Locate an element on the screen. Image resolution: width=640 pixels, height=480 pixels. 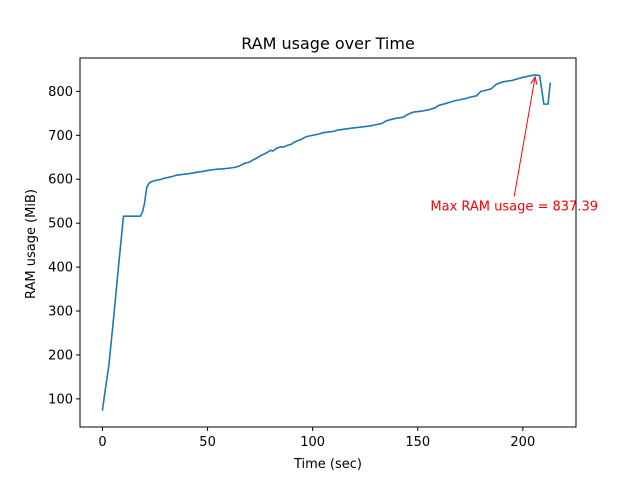
chart-title: RAM usage over Time is located at coordinates (328, 43).